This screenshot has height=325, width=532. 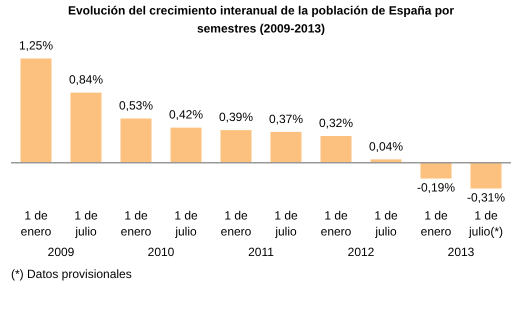 What do you see at coordinates (36, 45) in the screenshot?
I see `data-label: 1,25%` at bounding box center [36, 45].